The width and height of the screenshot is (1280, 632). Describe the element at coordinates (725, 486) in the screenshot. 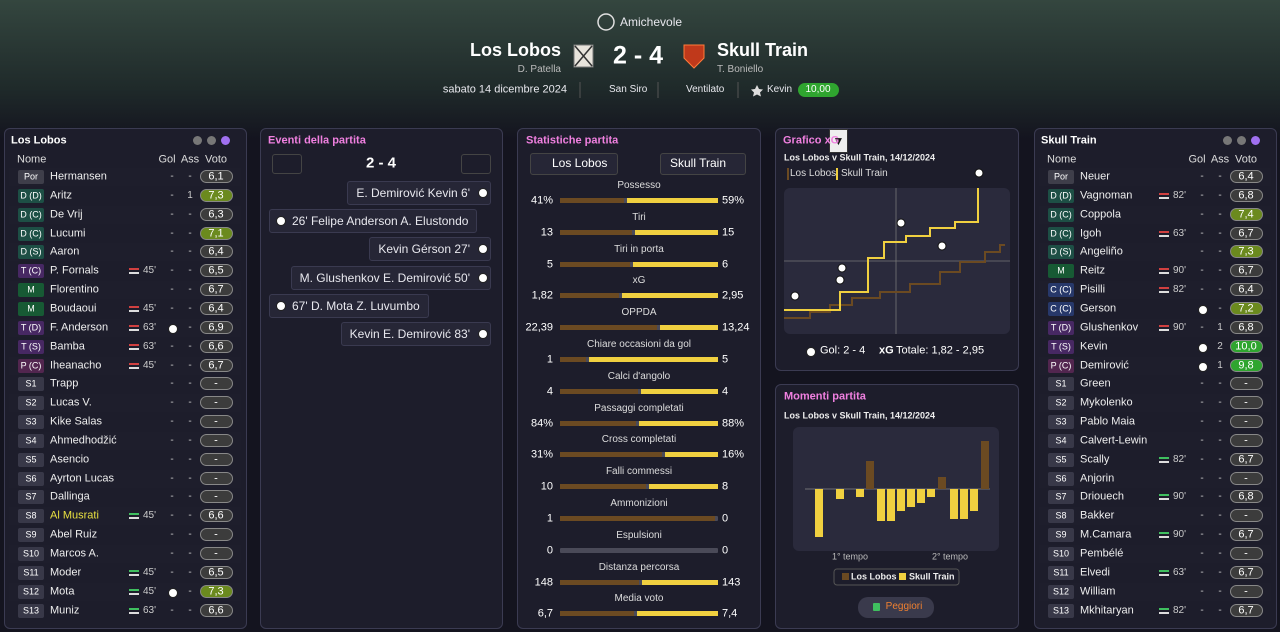

I see `stat-away: 8` at that location.